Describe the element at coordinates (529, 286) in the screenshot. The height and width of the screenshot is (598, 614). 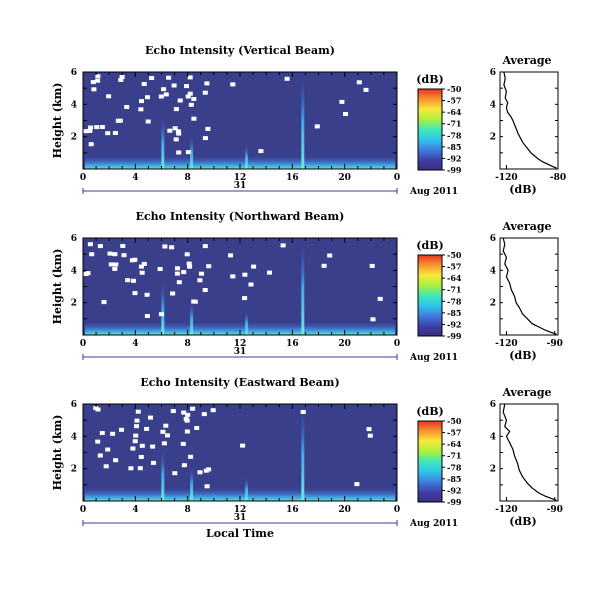
I see `profile-frame` at that location.